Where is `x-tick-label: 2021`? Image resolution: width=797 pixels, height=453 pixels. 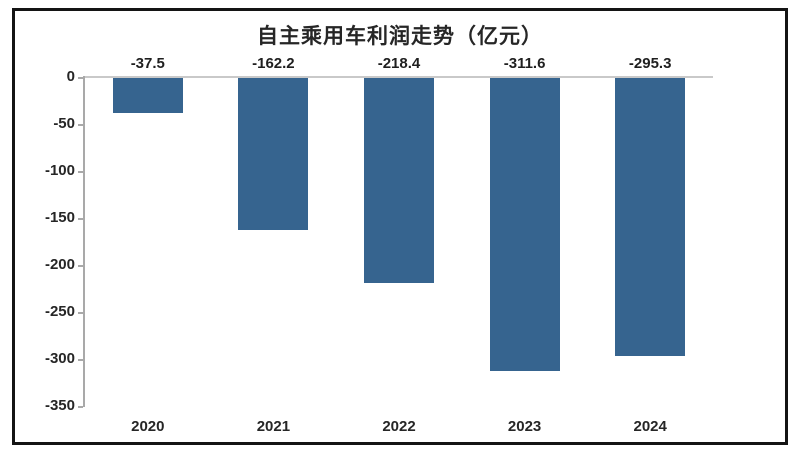 x-tick-label: 2021 is located at coordinates (273, 426).